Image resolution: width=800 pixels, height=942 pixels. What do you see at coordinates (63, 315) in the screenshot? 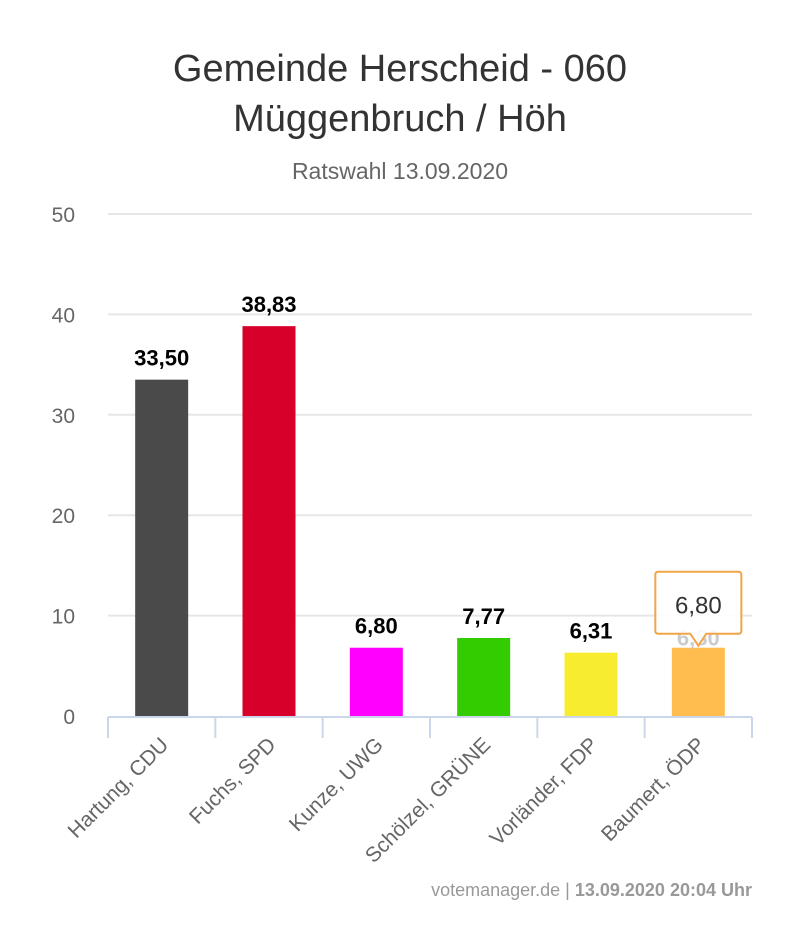
I see `y-tick-label: 40` at bounding box center [63, 315].